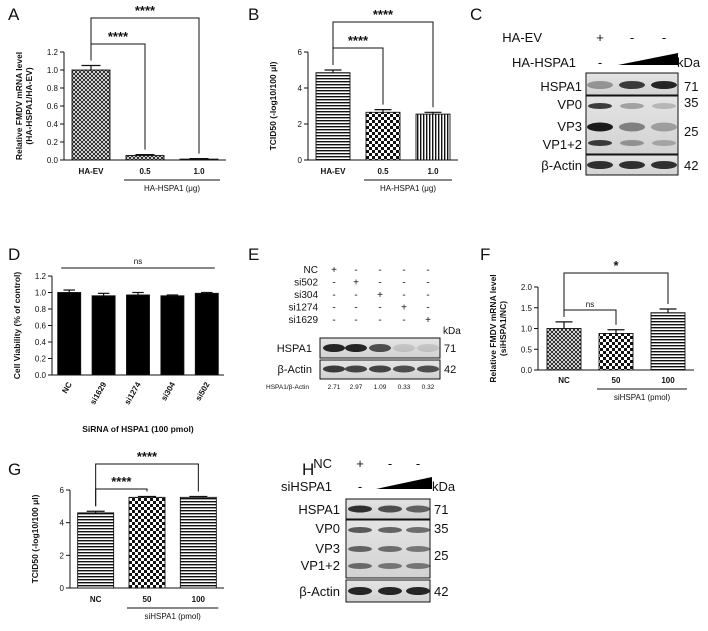 The height and width of the screenshot is (631, 708). What do you see at coordinates (544, 62) in the screenshot?
I see `condition-label: HA-HSPA1` at bounding box center [544, 62].